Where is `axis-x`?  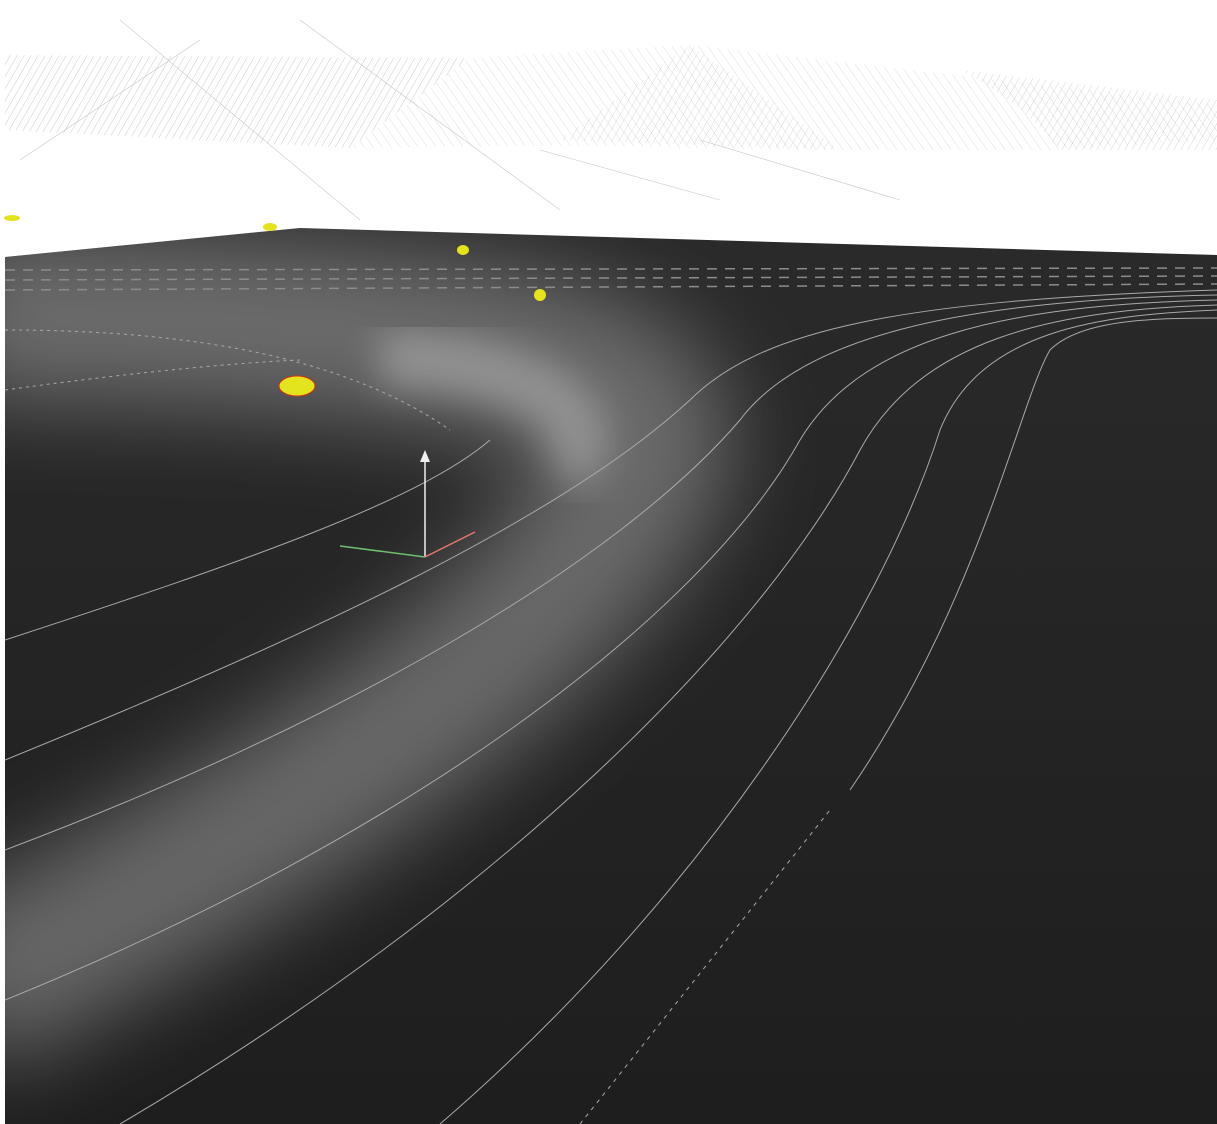
axis-x is located at coordinates (450, 544).